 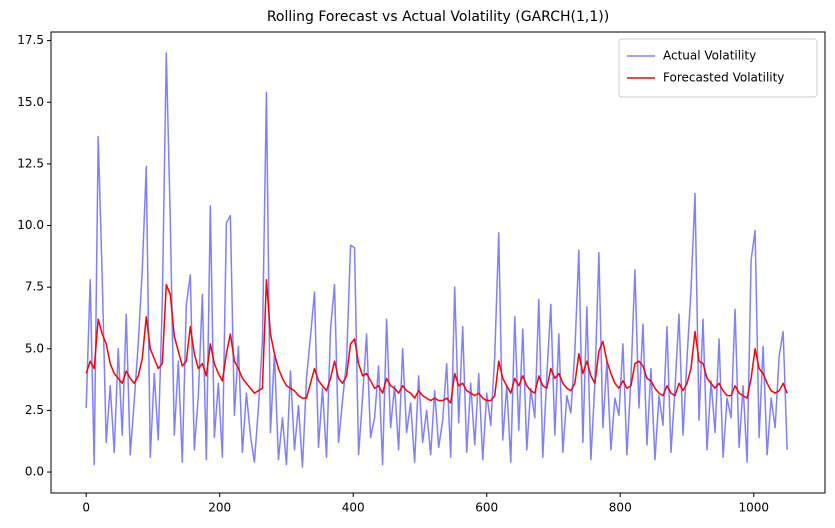 I want to click on y-tick-label: 7.5, so click(x=34, y=287).